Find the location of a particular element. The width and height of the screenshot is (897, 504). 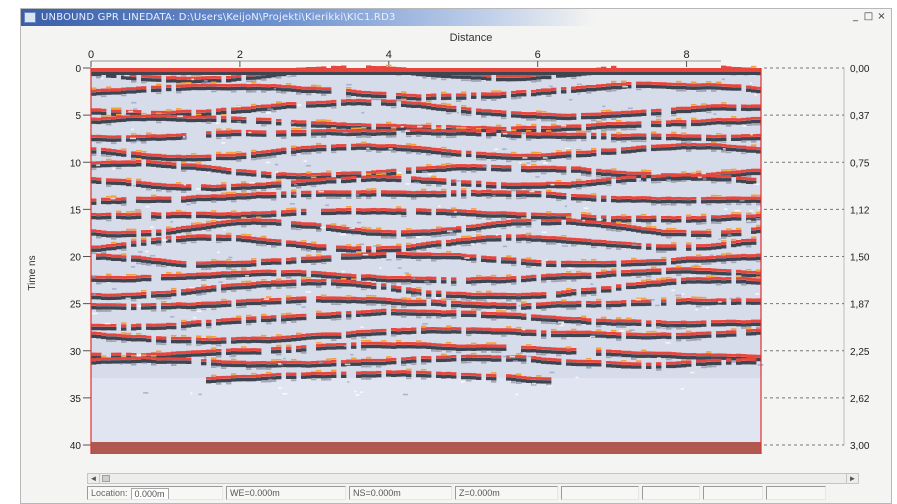

x-tick-label: 2 is located at coordinates (240, 55).